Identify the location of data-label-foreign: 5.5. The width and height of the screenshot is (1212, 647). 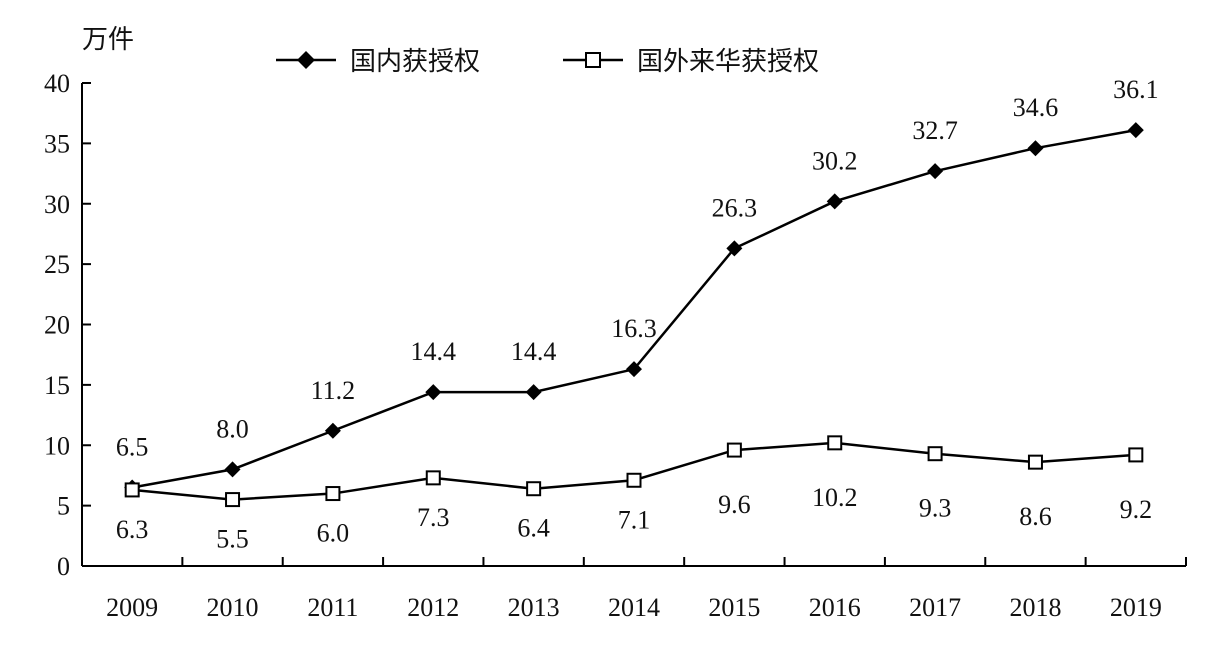
(232, 539).